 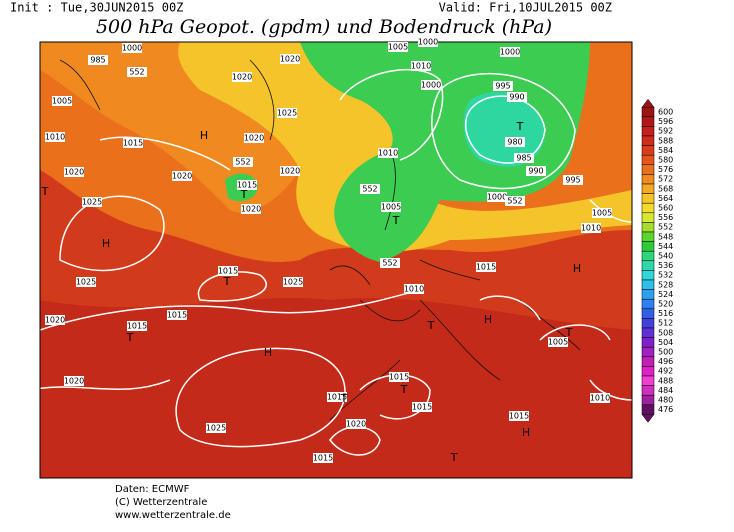 What do you see at coordinates (665, 342) in the screenshot?
I see `scale-label: 504` at bounding box center [665, 342].